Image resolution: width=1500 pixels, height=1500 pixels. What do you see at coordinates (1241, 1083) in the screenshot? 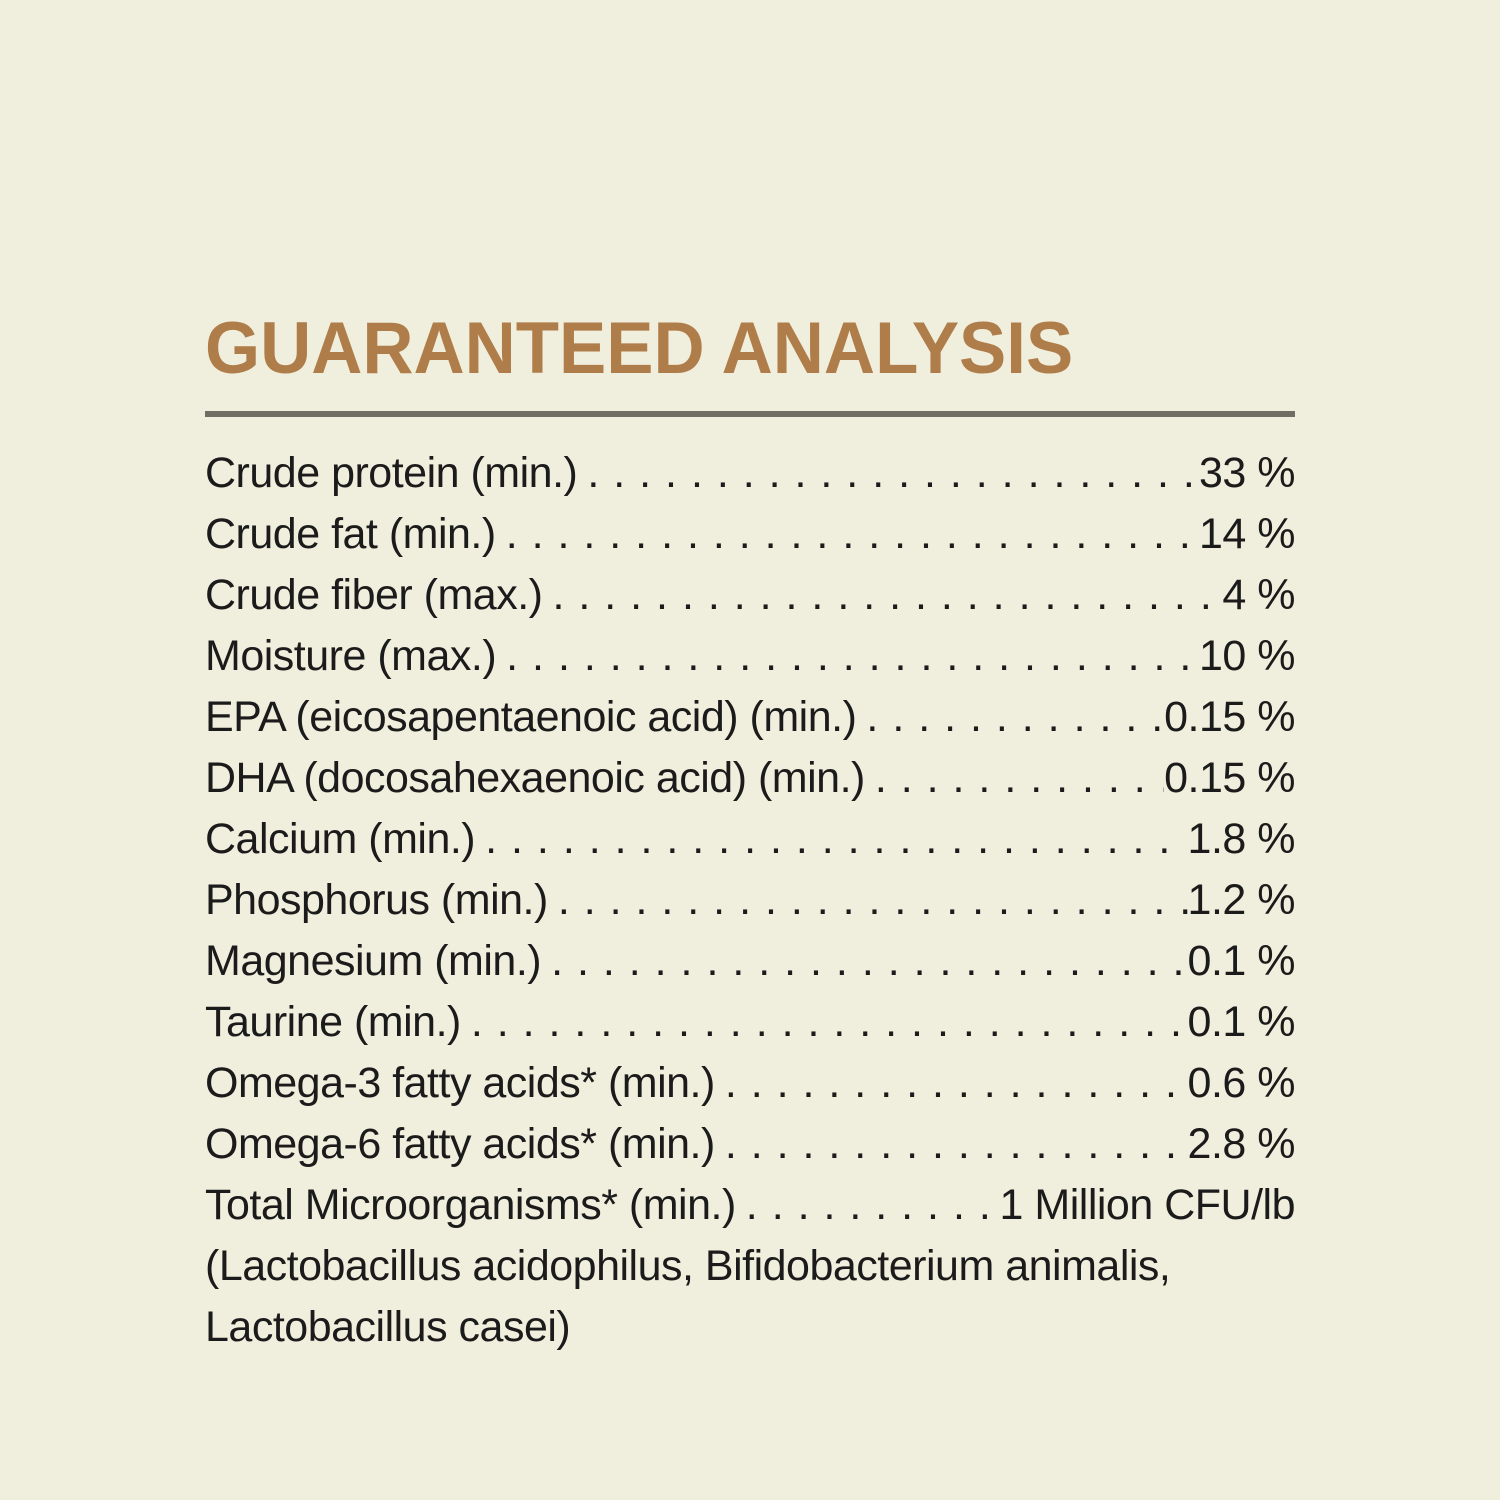
I see `row-value: 0.6 %` at bounding box center [1241, 1083].